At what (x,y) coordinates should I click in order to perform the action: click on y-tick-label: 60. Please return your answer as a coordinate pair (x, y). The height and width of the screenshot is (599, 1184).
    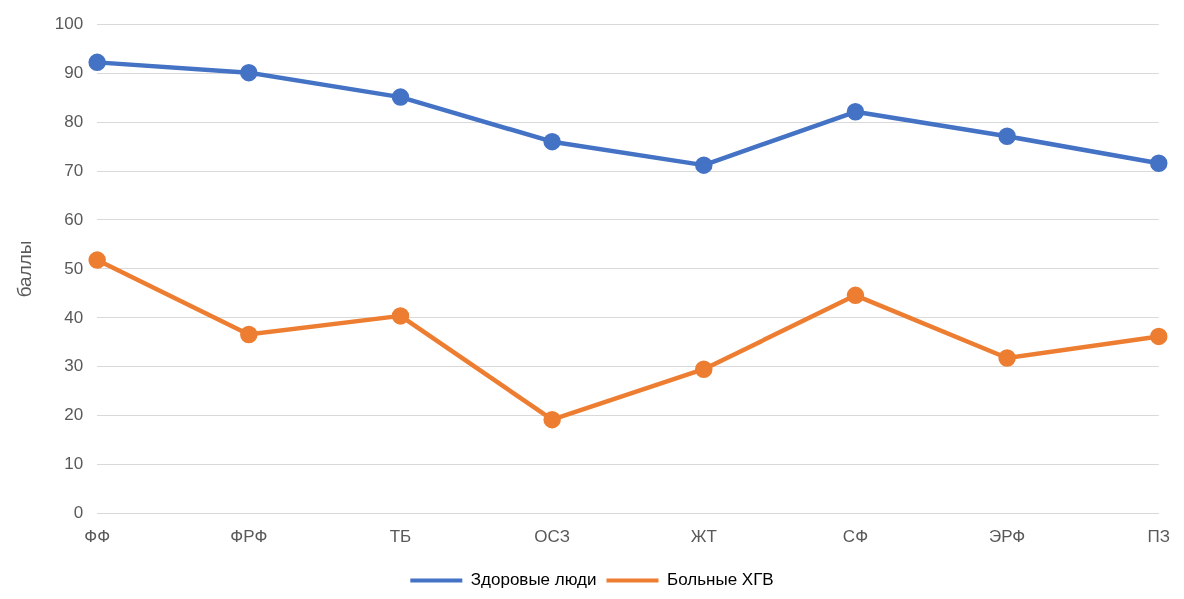
    Looking at the image, I should click on (74, 219).